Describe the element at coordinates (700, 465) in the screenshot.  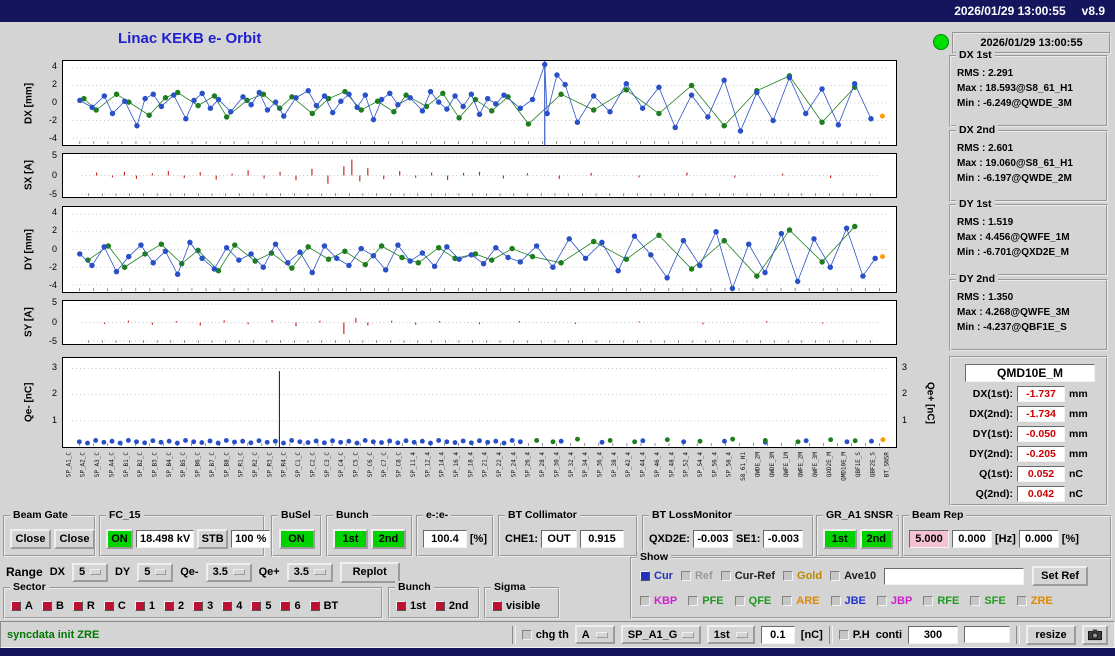
I see `svg-text: SP_54_4` at that location.